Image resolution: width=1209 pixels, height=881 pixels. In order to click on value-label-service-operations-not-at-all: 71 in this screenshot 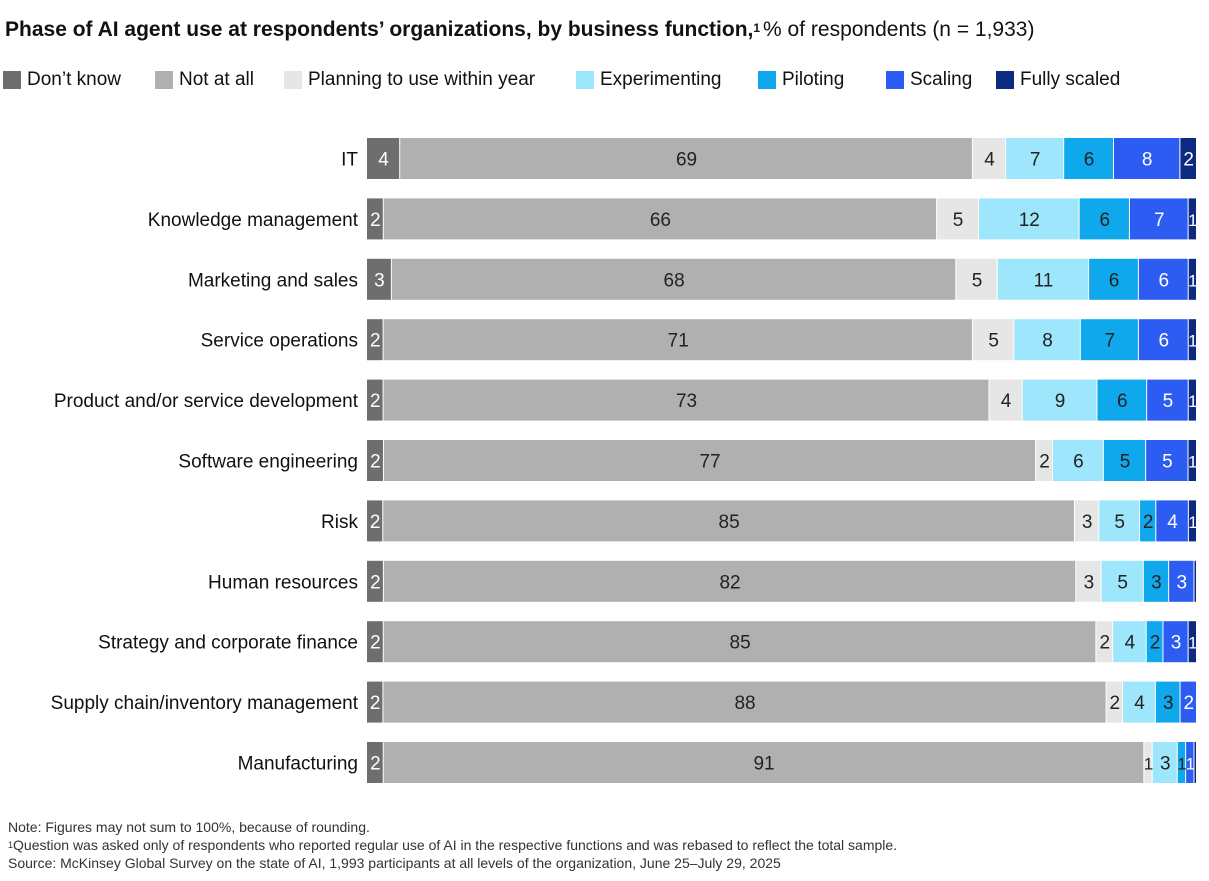, I will do `click(678, 341)`.